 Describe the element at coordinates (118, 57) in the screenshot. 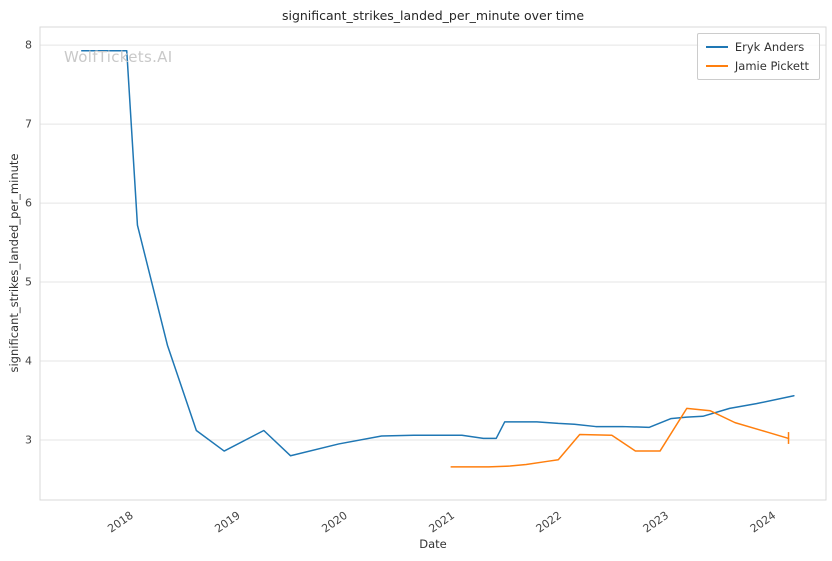

I see `watermark: WolfTickets.AI` at that location.